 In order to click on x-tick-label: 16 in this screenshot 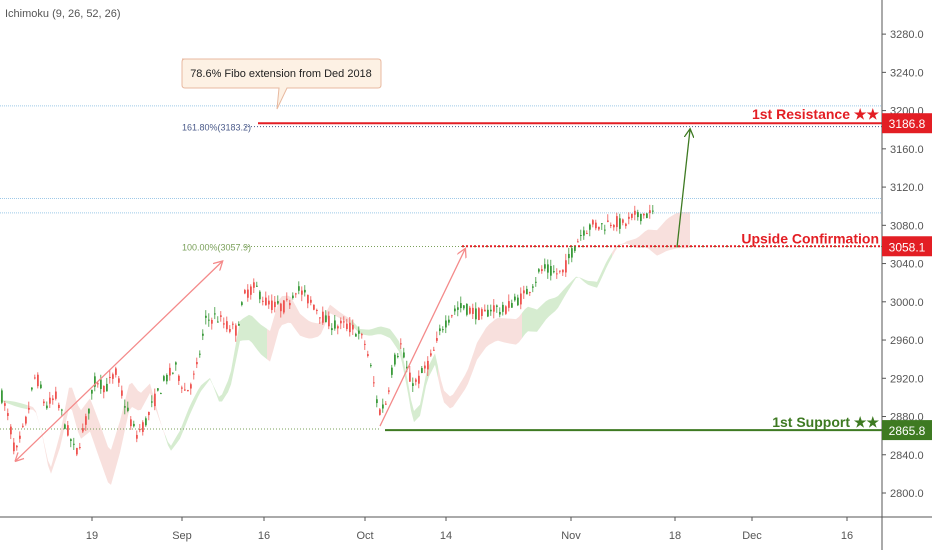, I will do `click(847, 536)`.